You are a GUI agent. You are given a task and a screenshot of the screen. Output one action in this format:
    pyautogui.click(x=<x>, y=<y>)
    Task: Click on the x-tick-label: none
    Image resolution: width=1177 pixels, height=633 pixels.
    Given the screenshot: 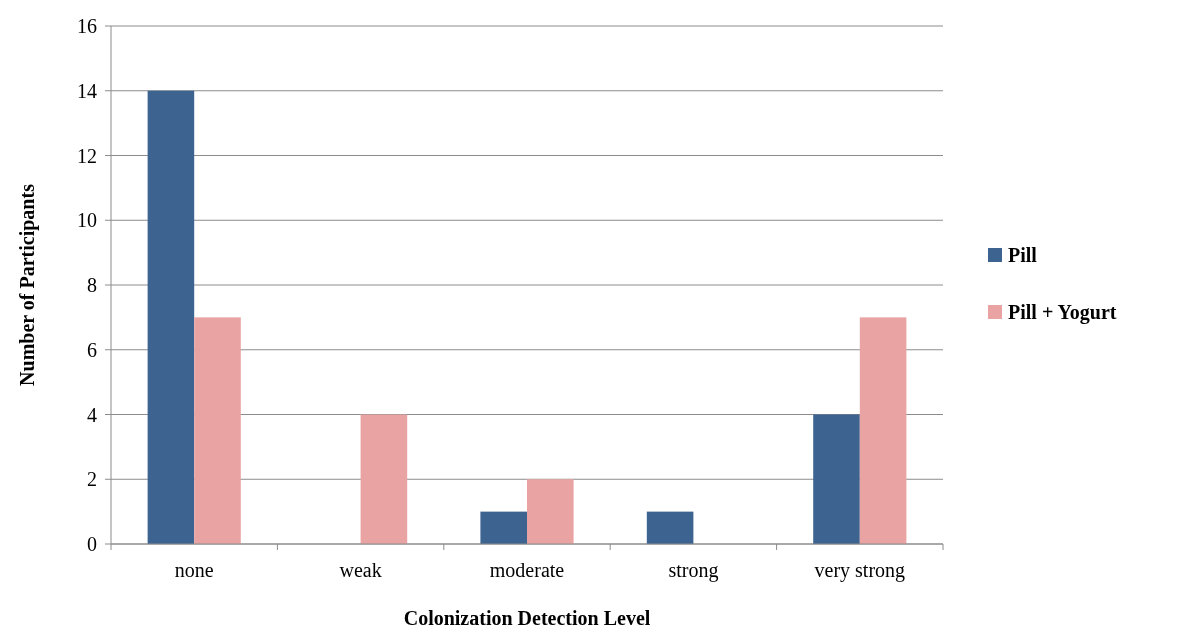 What is the action you would take?
    pyautogui.click(x=194, y=570)
    